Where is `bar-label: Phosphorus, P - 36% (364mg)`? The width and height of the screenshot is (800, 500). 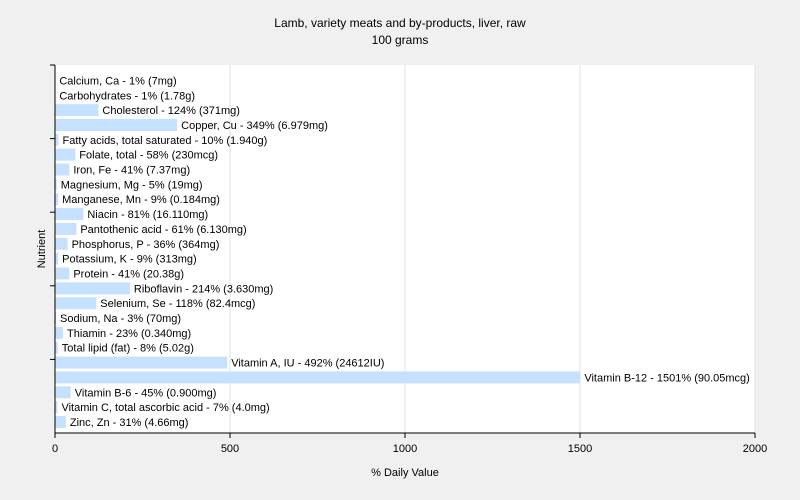 bar-label: Phosphorus, P - 36% (364mg) is located at coordinates (146, 245).